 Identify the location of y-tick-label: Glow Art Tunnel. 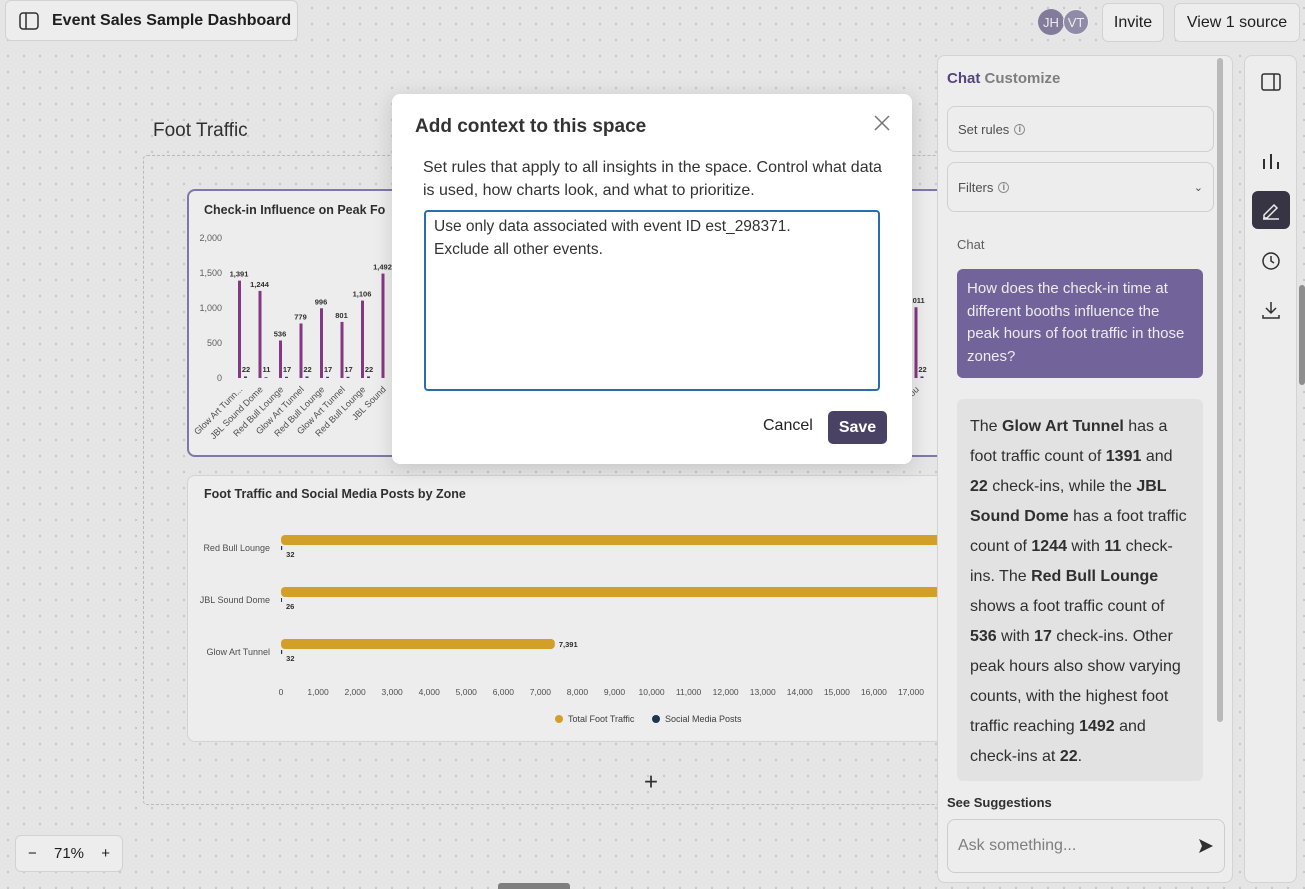
(238, 652).